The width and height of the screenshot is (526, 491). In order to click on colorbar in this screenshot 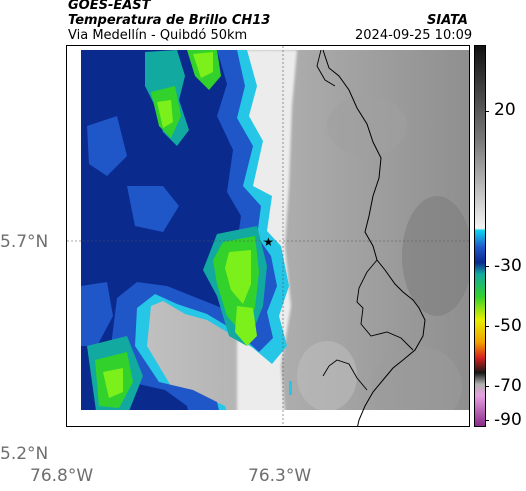, I will do `click(480, 236)`.